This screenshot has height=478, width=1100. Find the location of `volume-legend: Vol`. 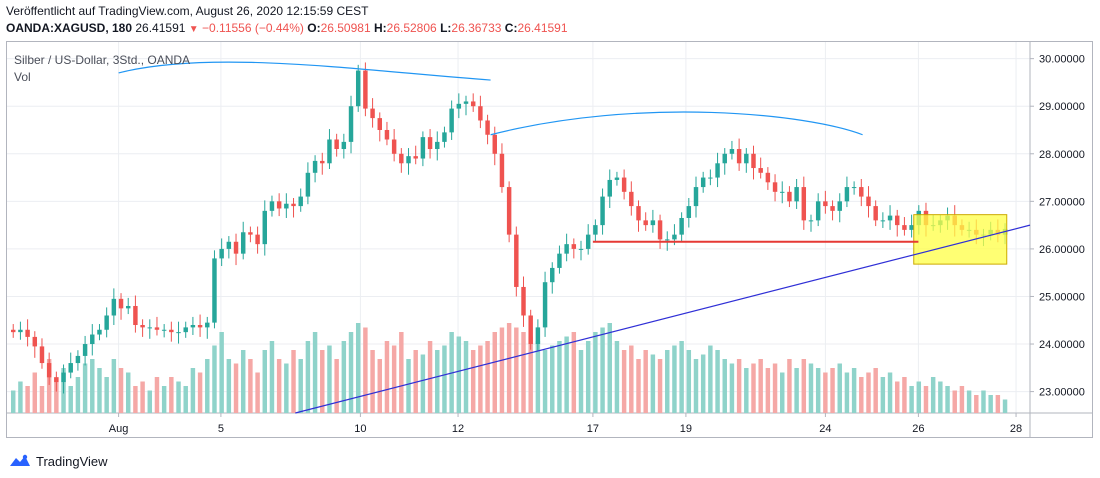

volume-legend: Vol is located at coordinates (22, 77).